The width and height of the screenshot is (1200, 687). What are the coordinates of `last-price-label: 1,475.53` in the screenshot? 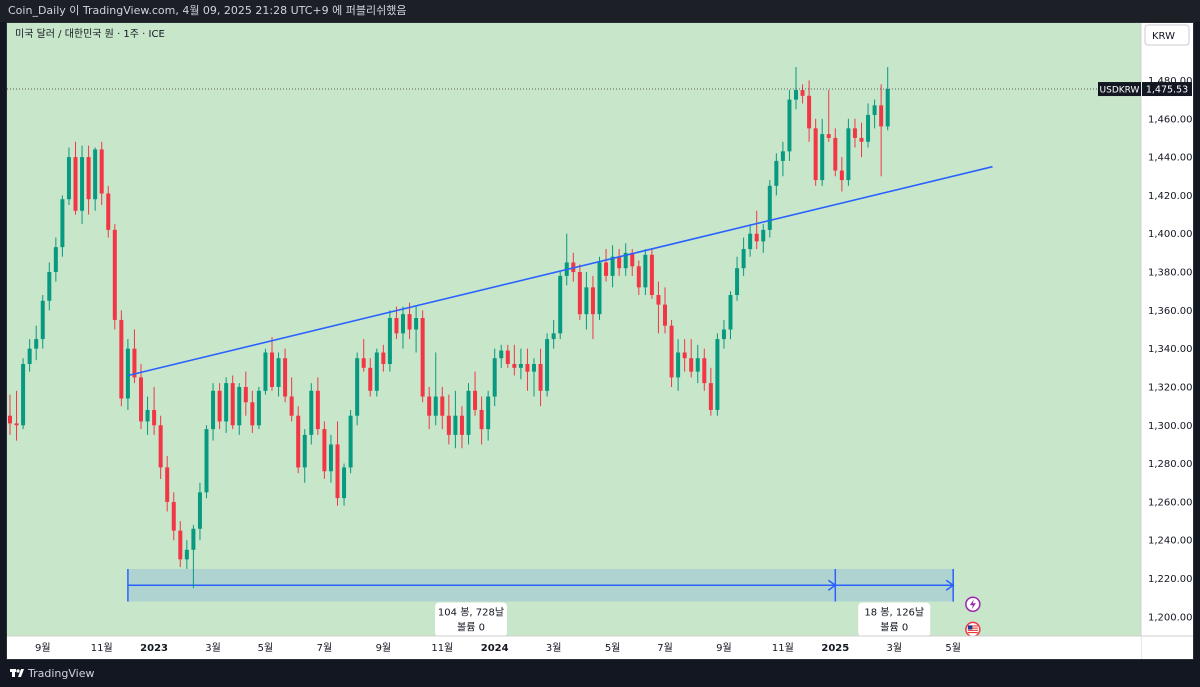 It's located at (1167, 90).